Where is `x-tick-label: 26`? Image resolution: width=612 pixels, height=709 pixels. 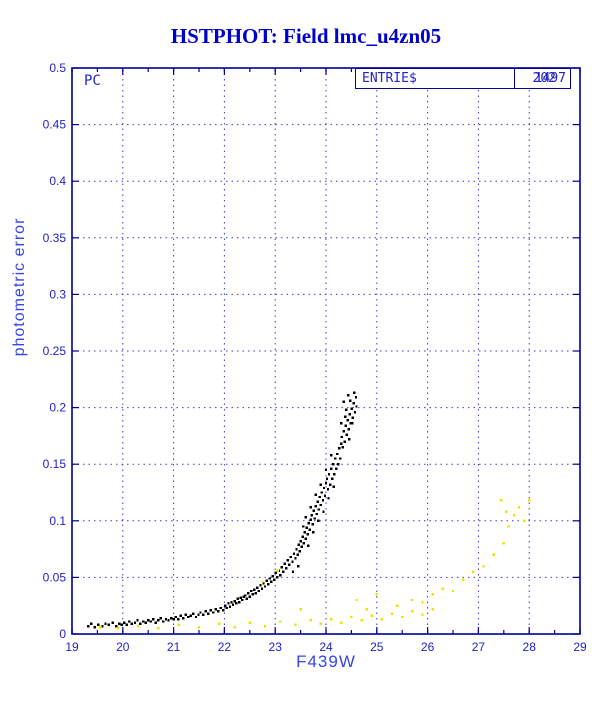
x-tick-label: 26 is located at coordinates (428, 647).